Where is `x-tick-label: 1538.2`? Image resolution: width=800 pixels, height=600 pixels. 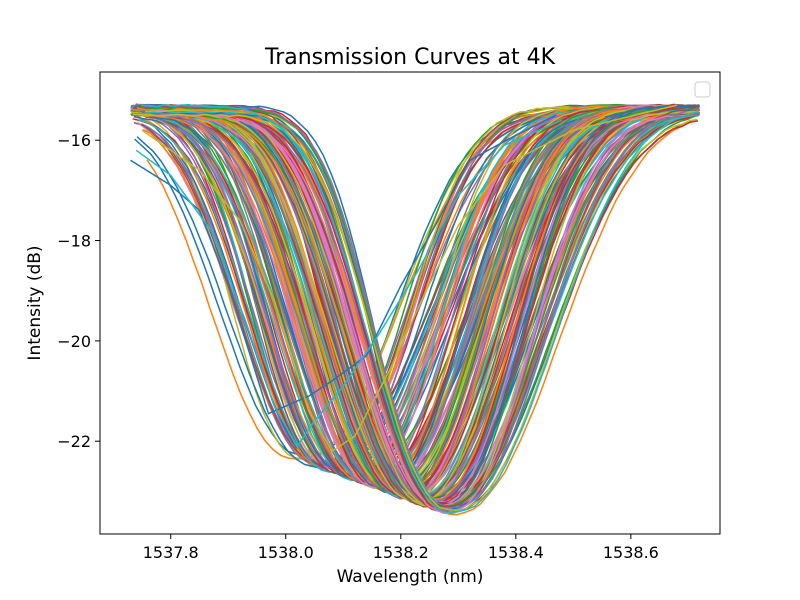
x-tick-label: 1538.2 is located at coordinates (401, 552).